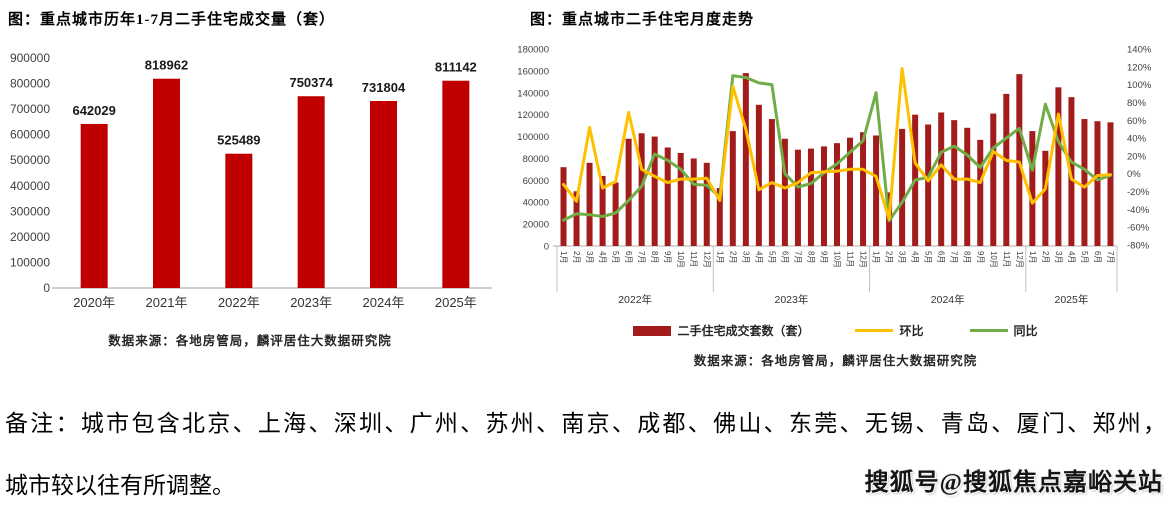 This screenshot has width=1171, height=508. What do you see at coordinates (988, 330) in the screenshot?
I see `yoy-line-swatch-icon` at bounding box center [988, 330].